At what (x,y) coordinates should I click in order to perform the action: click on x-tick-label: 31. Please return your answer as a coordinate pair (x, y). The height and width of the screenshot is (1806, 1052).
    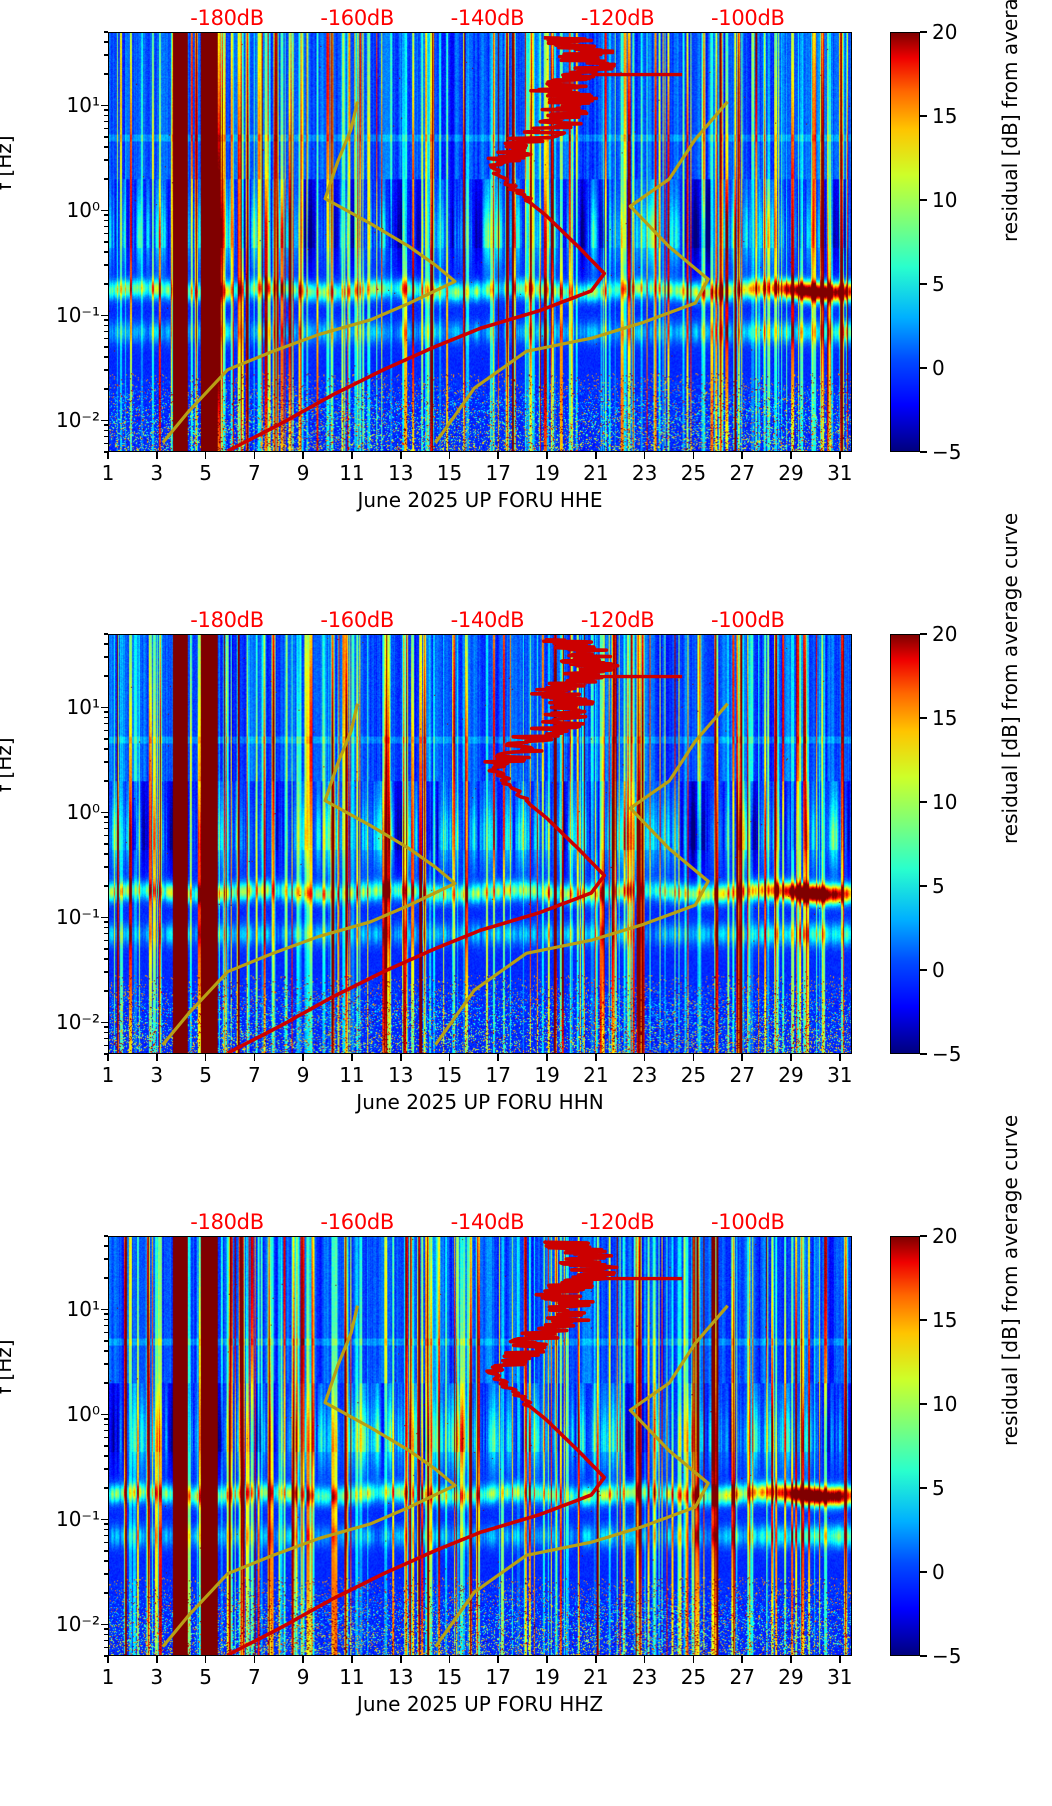
    Looking at the image, I should click on (840, 1075).